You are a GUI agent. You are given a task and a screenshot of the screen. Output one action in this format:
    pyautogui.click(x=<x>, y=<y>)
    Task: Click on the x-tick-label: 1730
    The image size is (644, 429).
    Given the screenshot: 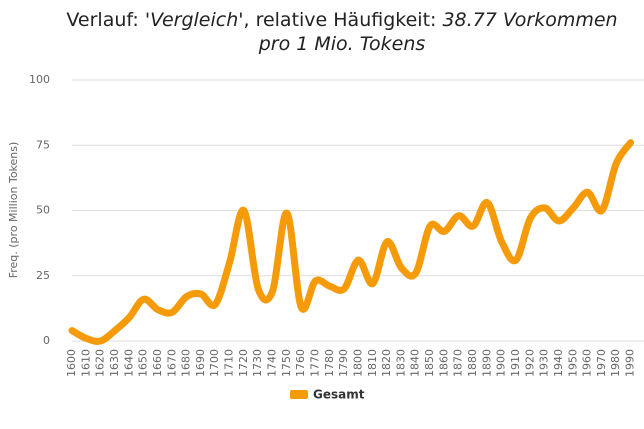 What is the action you would take?
    pyautogui.click(x=257, y=363)
    